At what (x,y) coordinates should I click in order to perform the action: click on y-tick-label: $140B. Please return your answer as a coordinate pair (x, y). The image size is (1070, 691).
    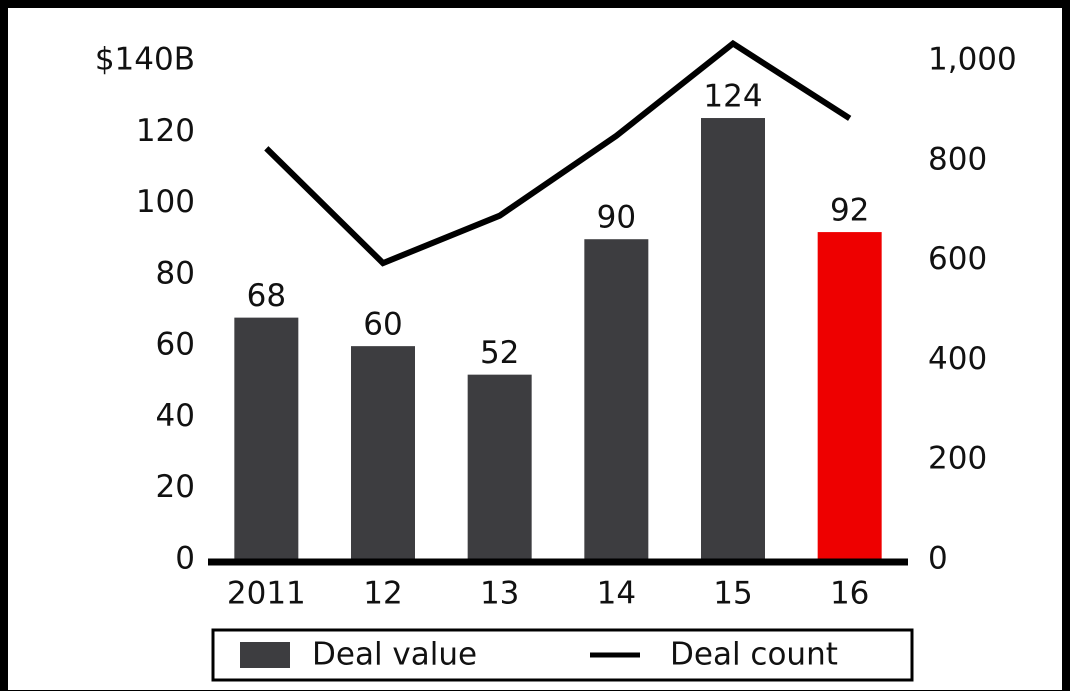
    Looking at the image, I should click on (145, 60).